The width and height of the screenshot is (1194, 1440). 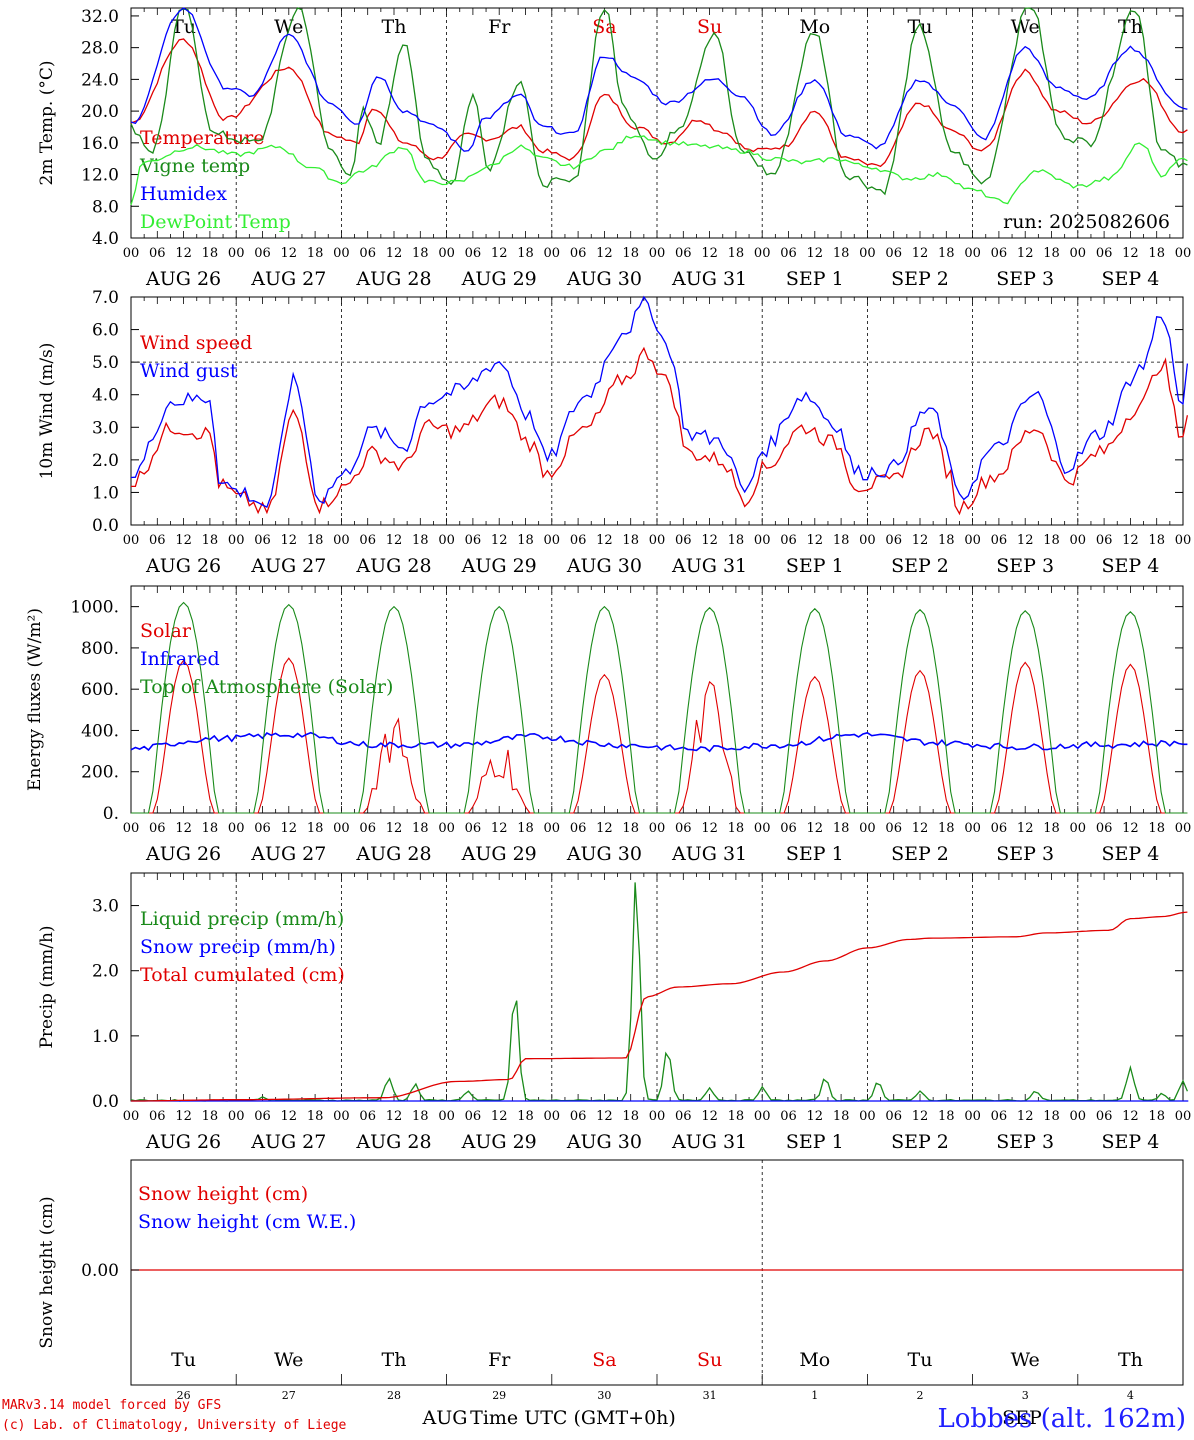 I want to click on y-tick-label: 3.0, so click(x=105, y=907).